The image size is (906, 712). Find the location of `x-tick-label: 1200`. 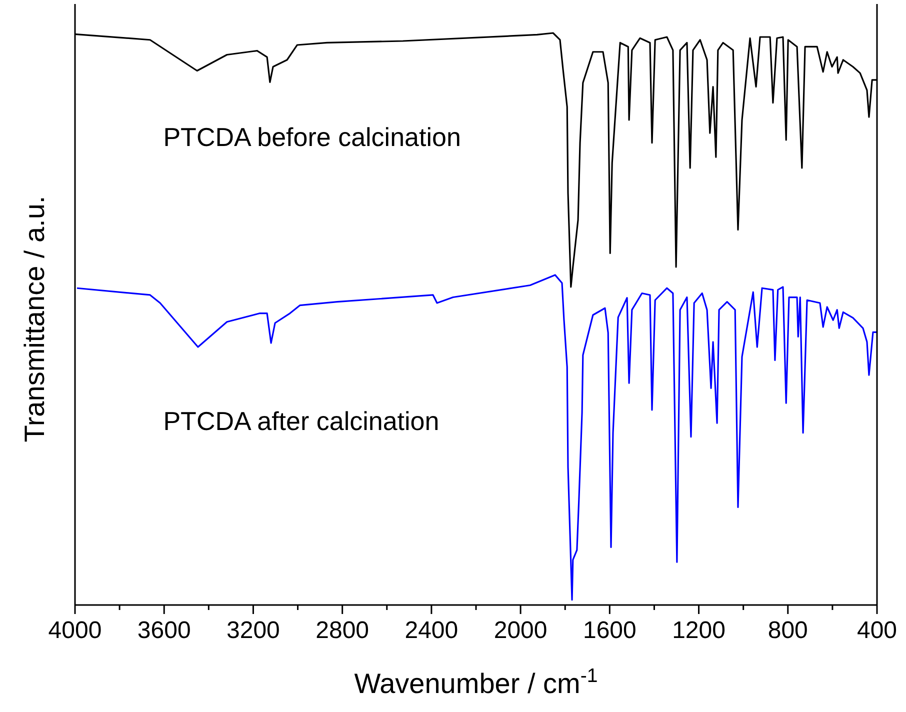

x-tick-label: 1200 is located at coordinates (699, 630).